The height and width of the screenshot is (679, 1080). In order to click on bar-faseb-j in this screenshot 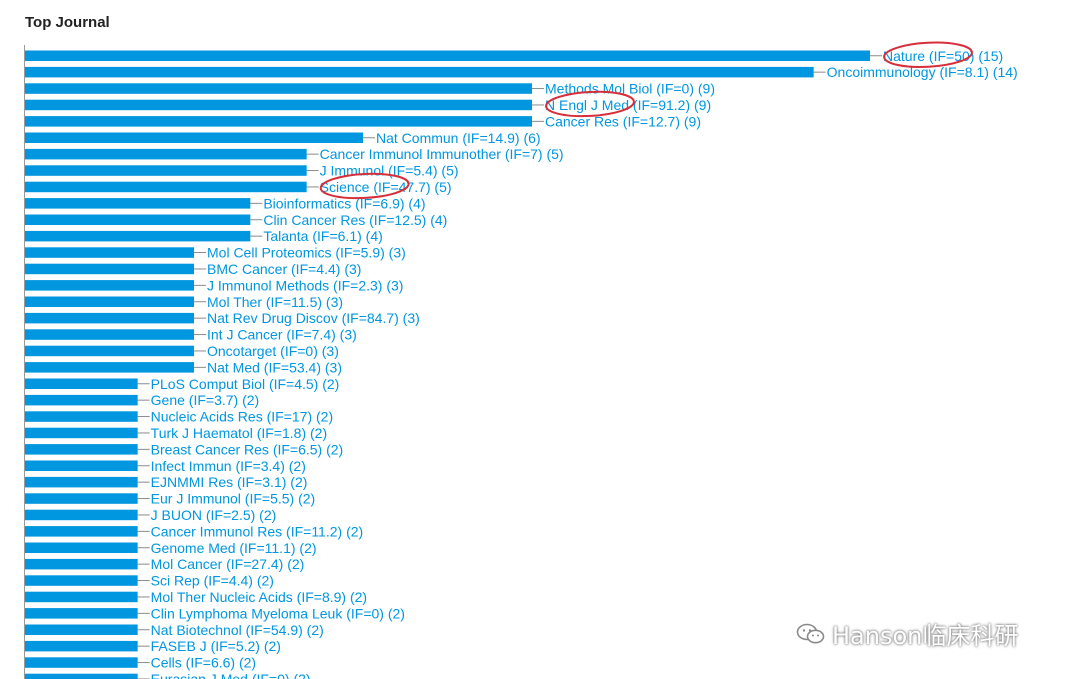, I will do `click(81, 646)`.